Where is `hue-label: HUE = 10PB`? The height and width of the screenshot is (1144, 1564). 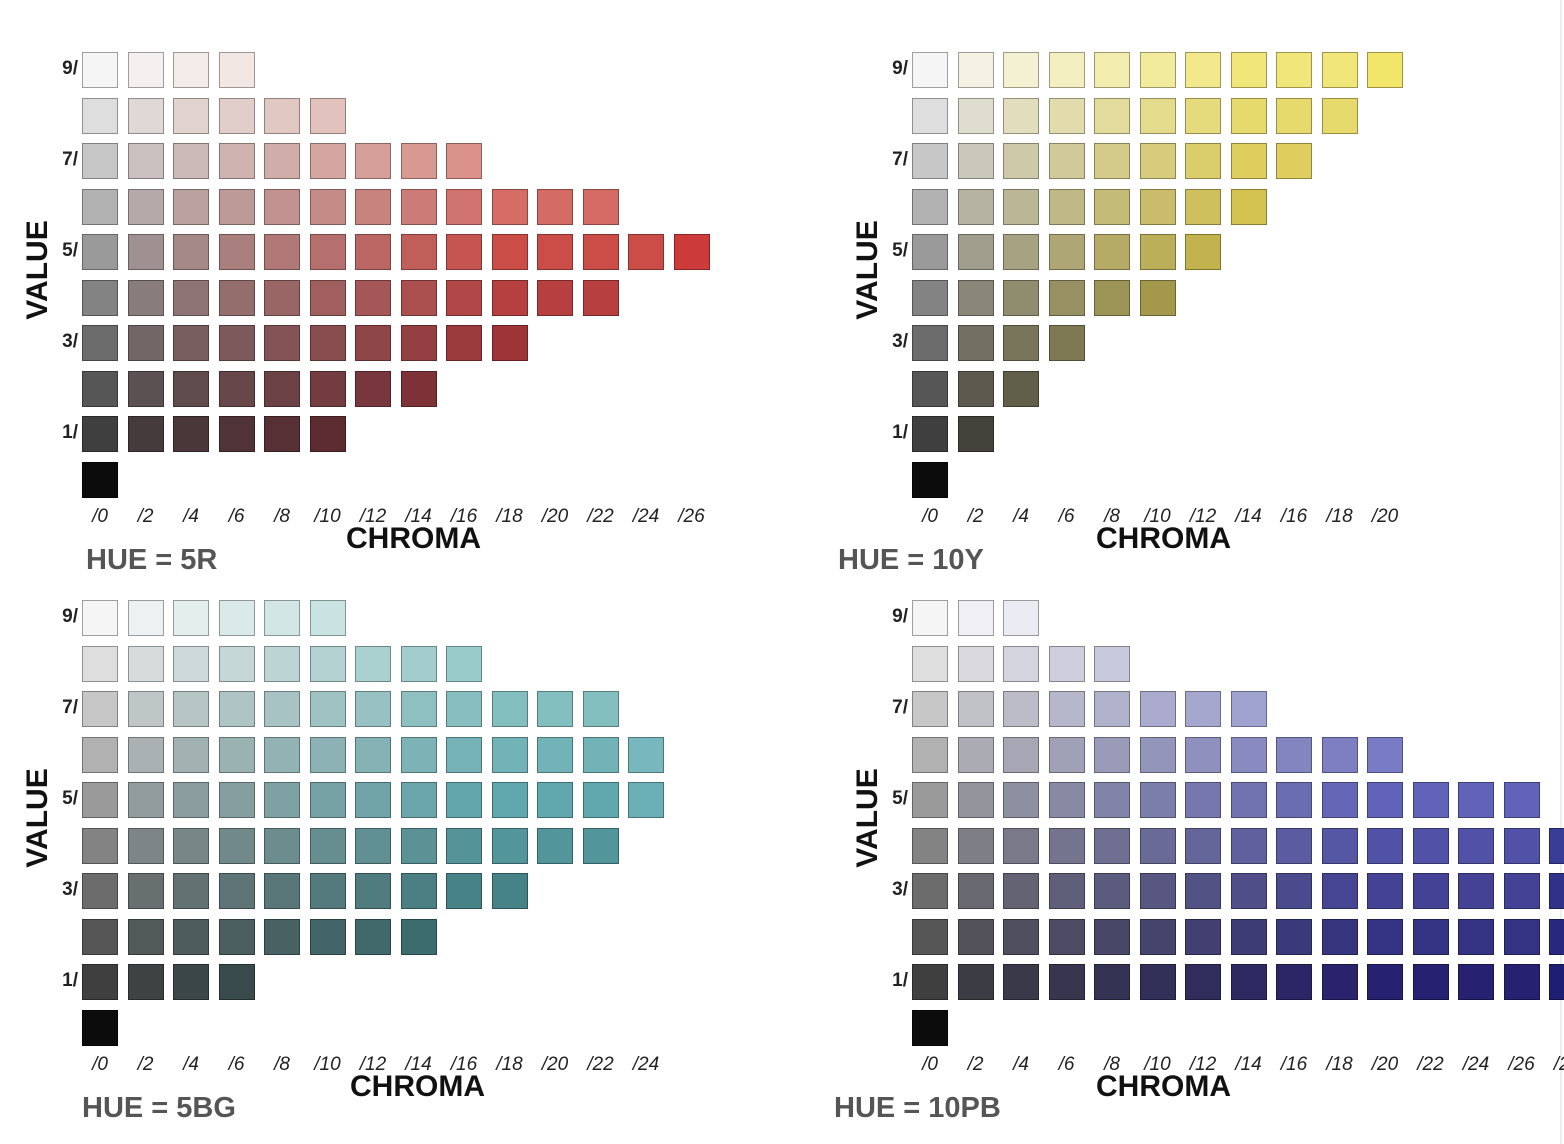
hue-label: HUE = 10PB is located at coordinates (917, 1108).